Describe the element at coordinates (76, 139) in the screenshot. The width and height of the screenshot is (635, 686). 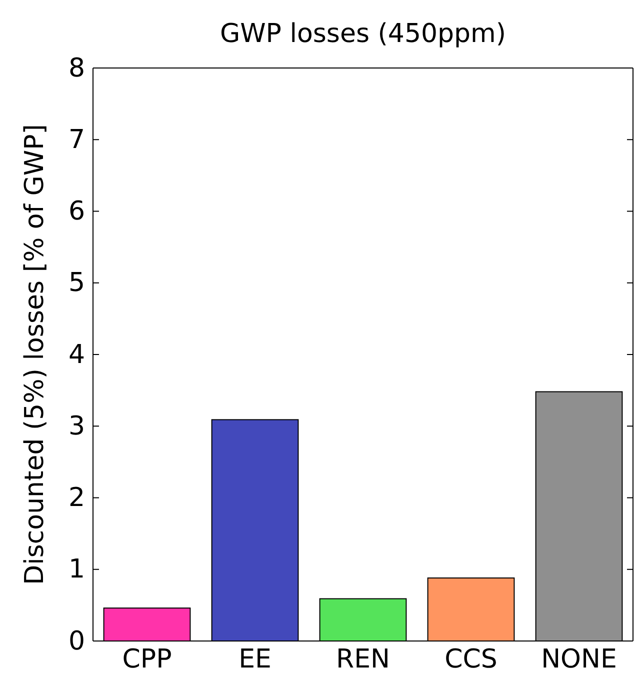
I see `y-tick-label: 7` at that location.